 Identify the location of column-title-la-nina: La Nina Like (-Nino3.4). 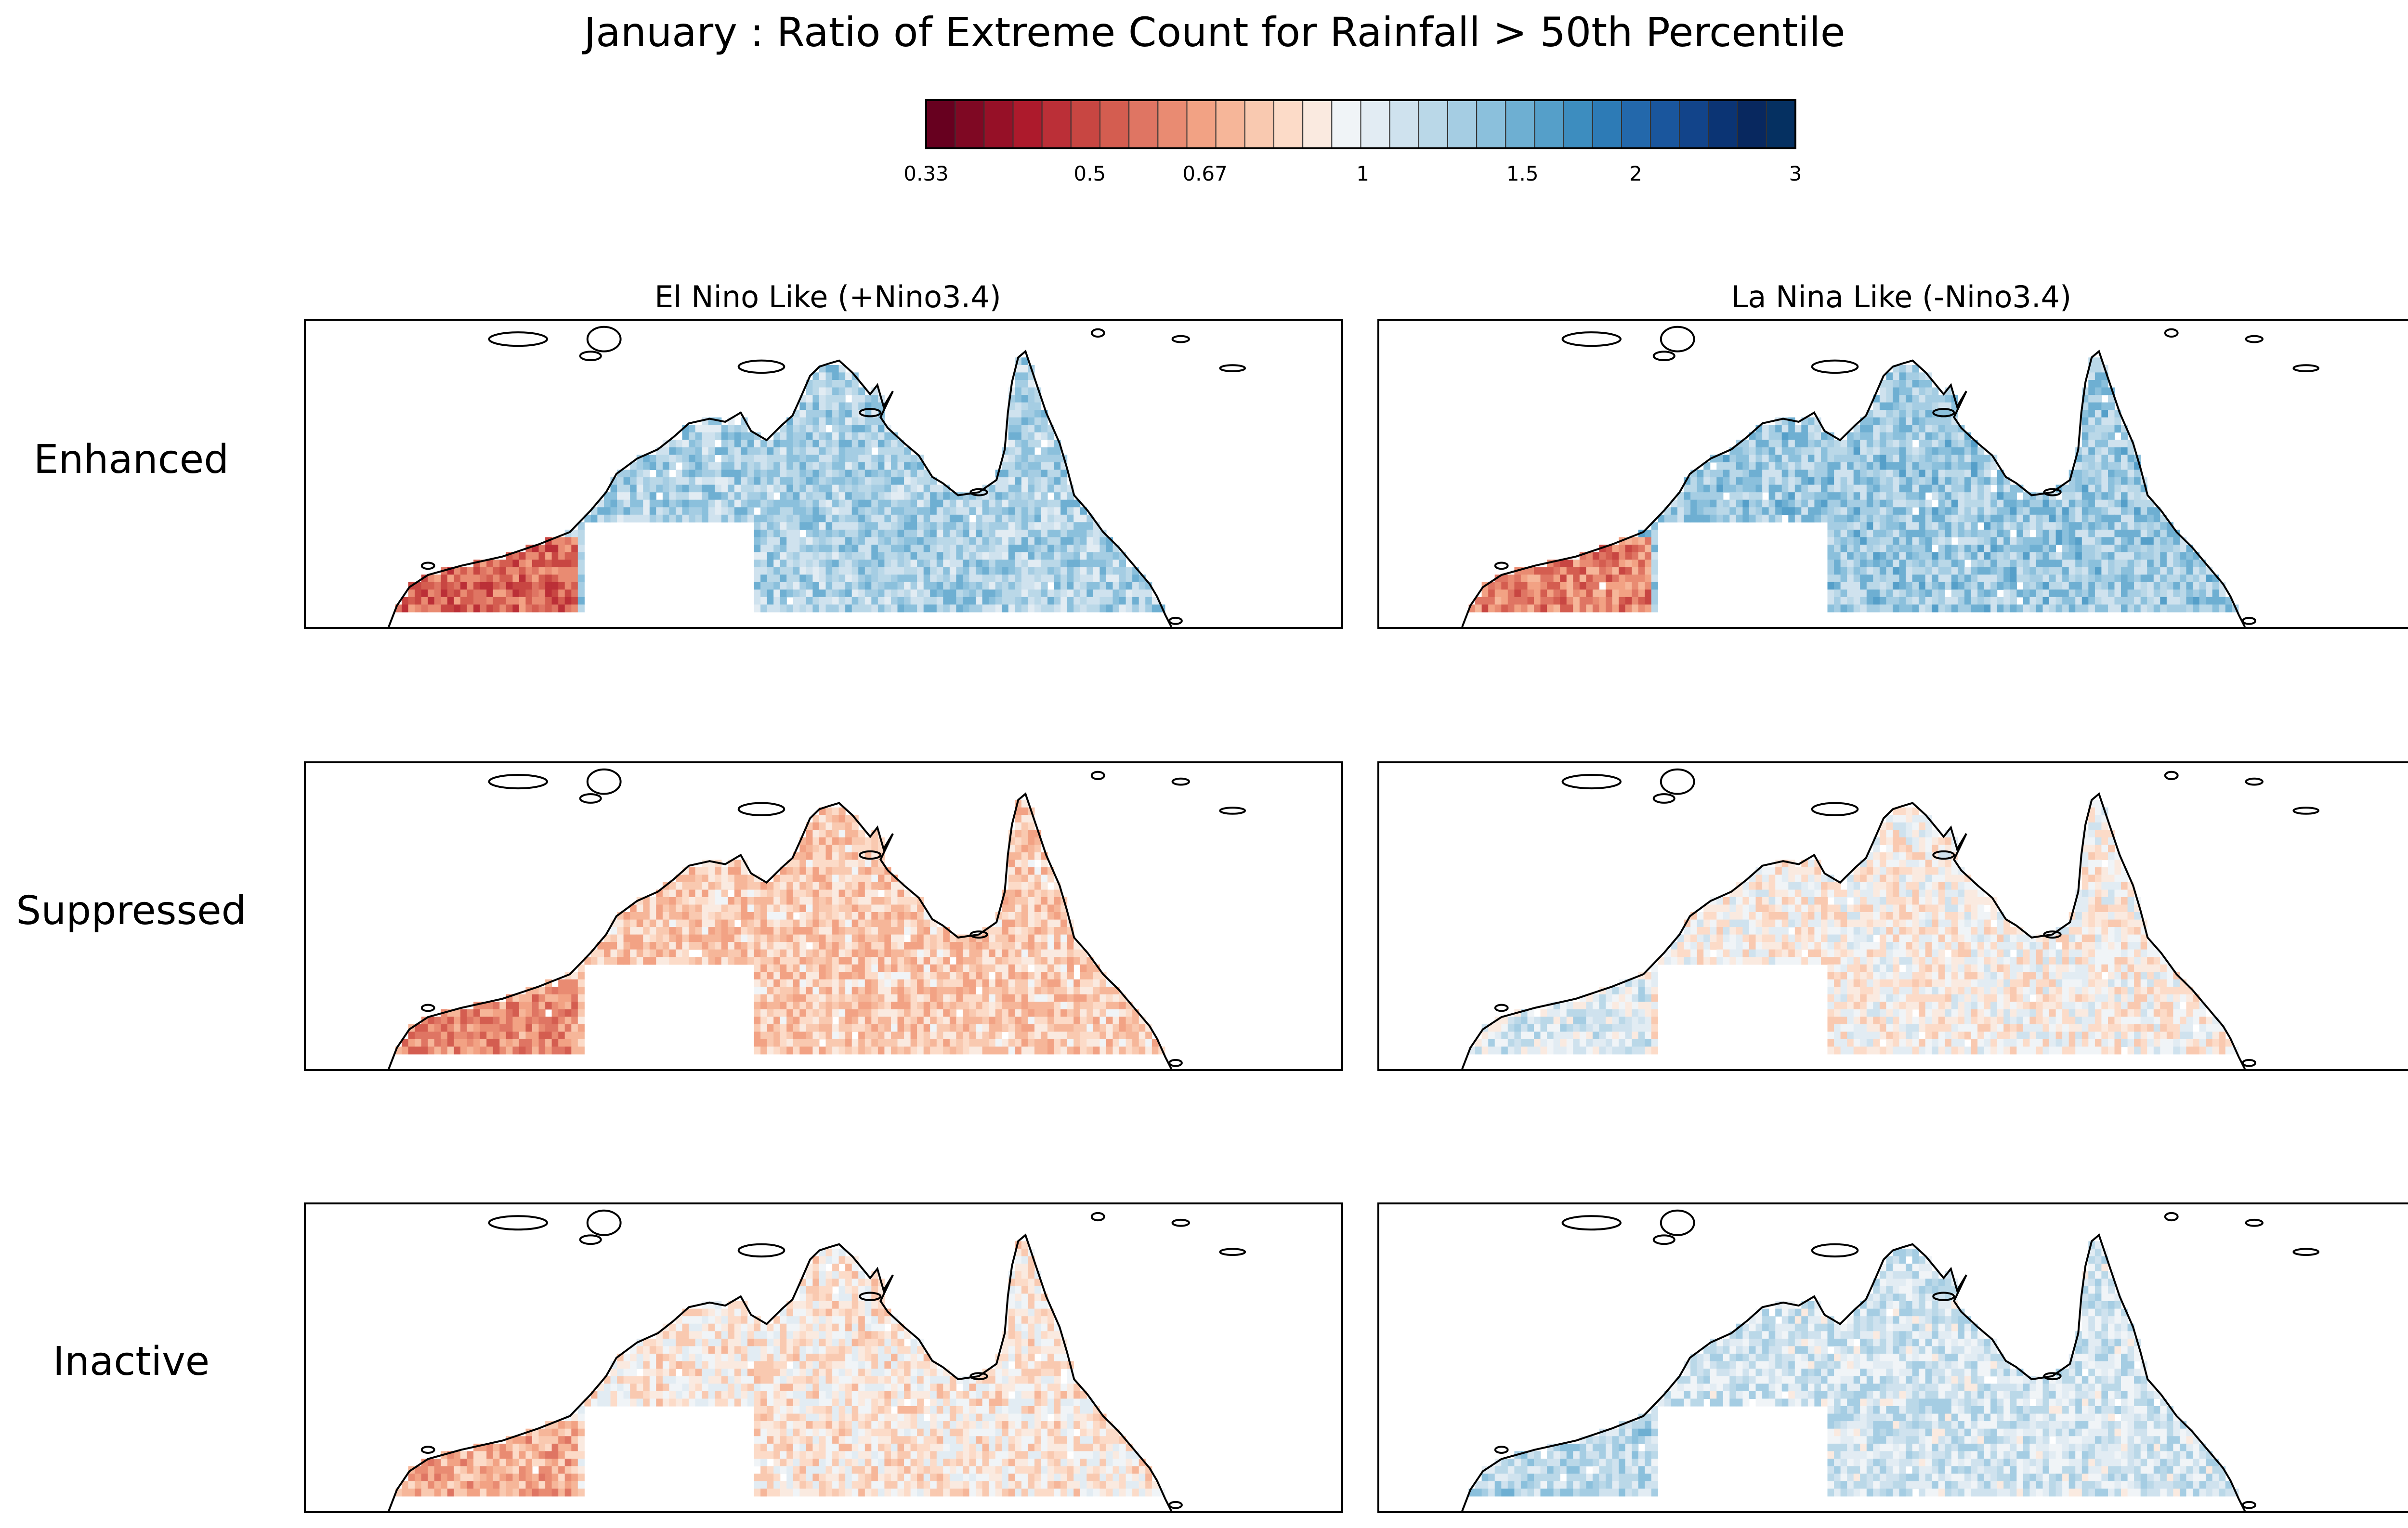
(1901, 297).